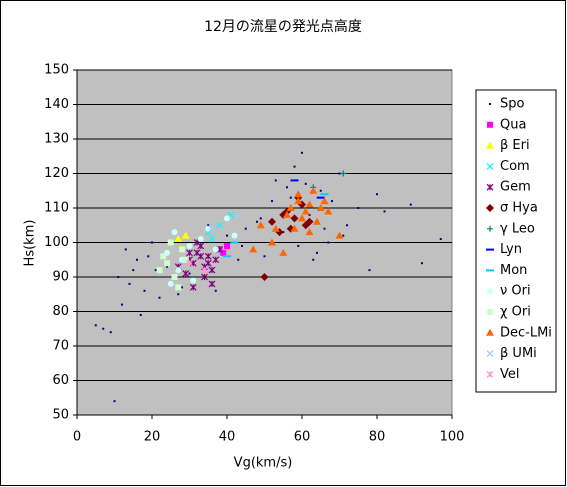 The image size is (567, 487). I want to click on legend-label: ν Ori, so click(515, 291).